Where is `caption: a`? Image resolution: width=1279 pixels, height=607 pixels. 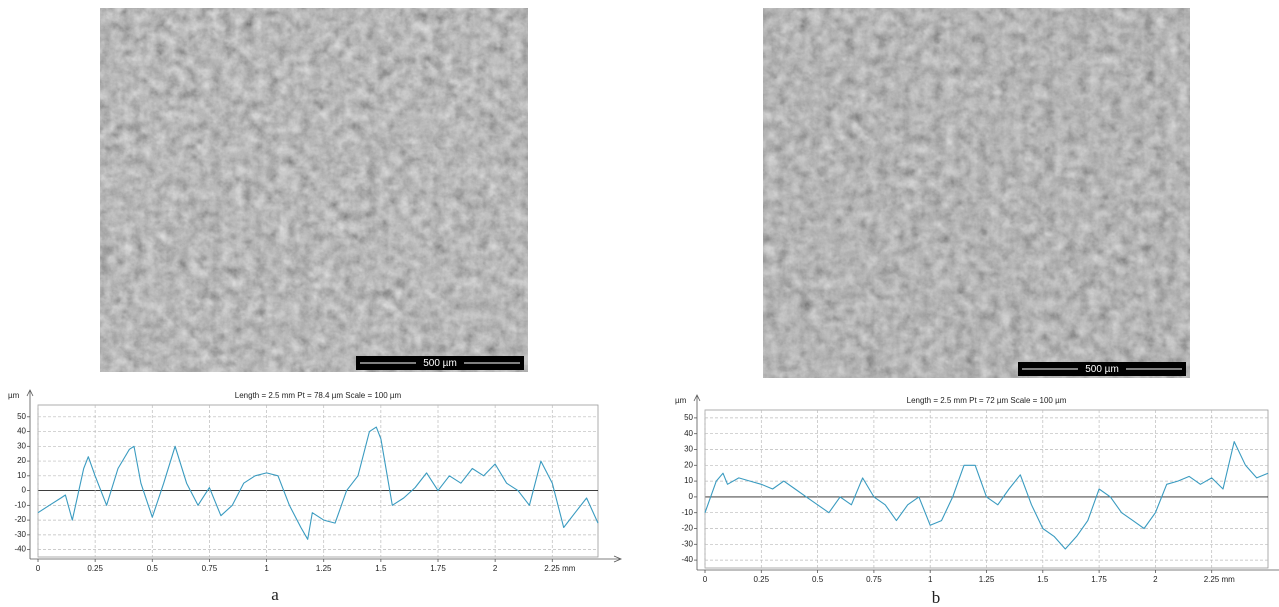 caption: a is located at coordinates (275, 594).